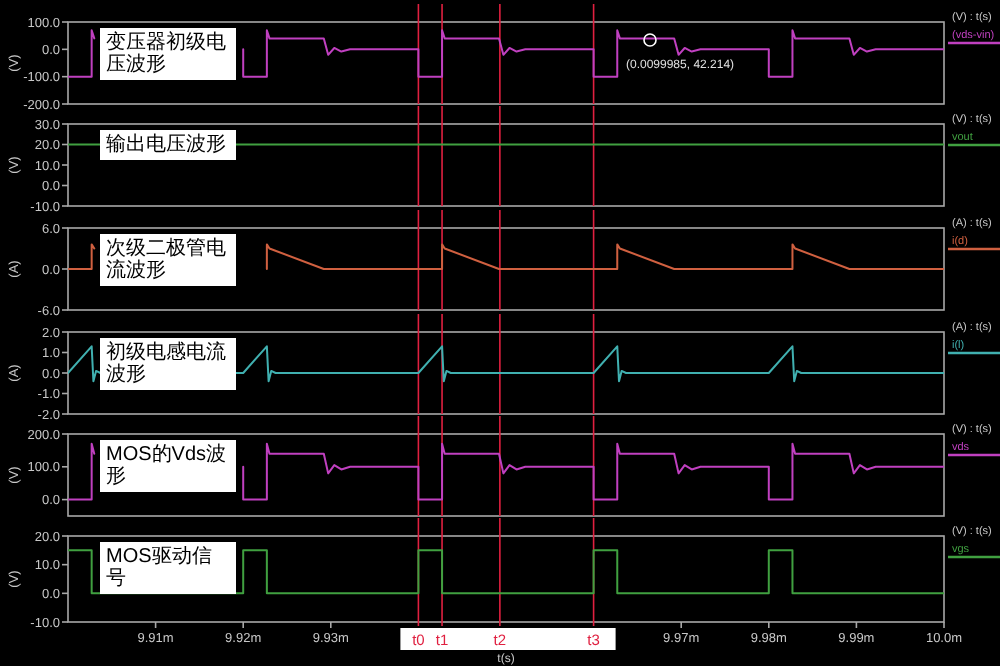  What do you see at coordinates (166, 259) in the screenshot?
I see `annotation: 次级二极管电流波形` at bounding box center [166, 259].